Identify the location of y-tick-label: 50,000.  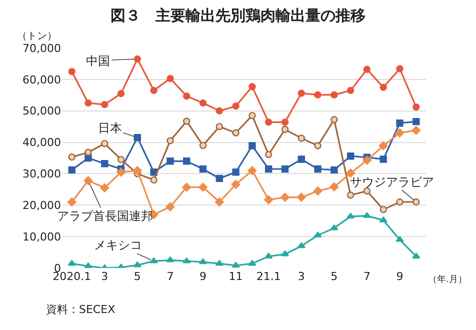
(41, 111).